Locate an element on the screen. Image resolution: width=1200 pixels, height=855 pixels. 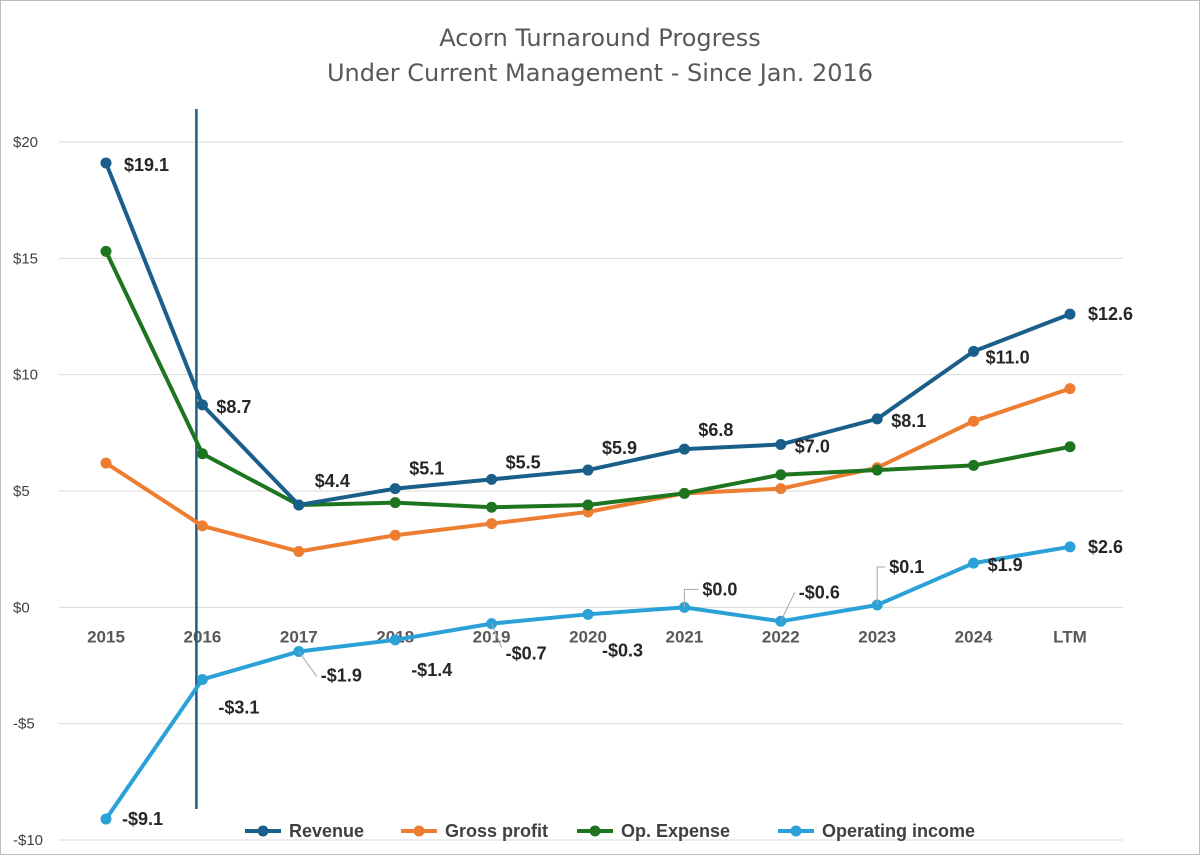
revenue-data-label: $12.6 is located at coordinates (1110, 314).